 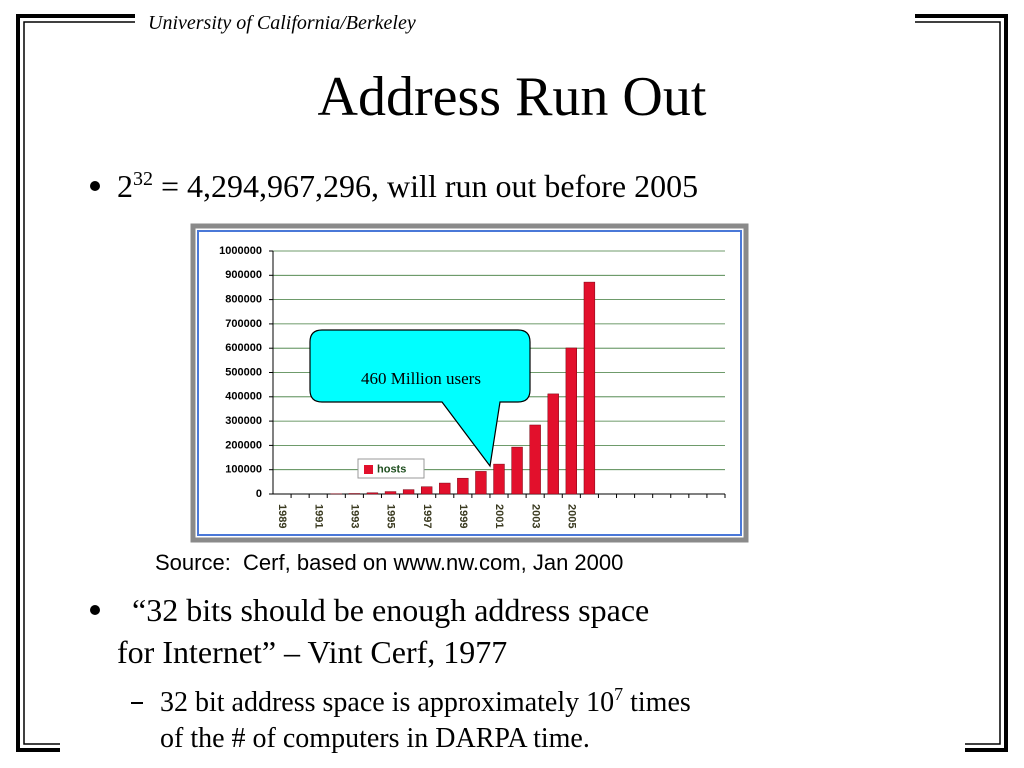 What do you see at coordinates (390, 610) in the screenshot?
I see `bullet-text: “32 bits should be enough address space` at bounding box center [390, 610].